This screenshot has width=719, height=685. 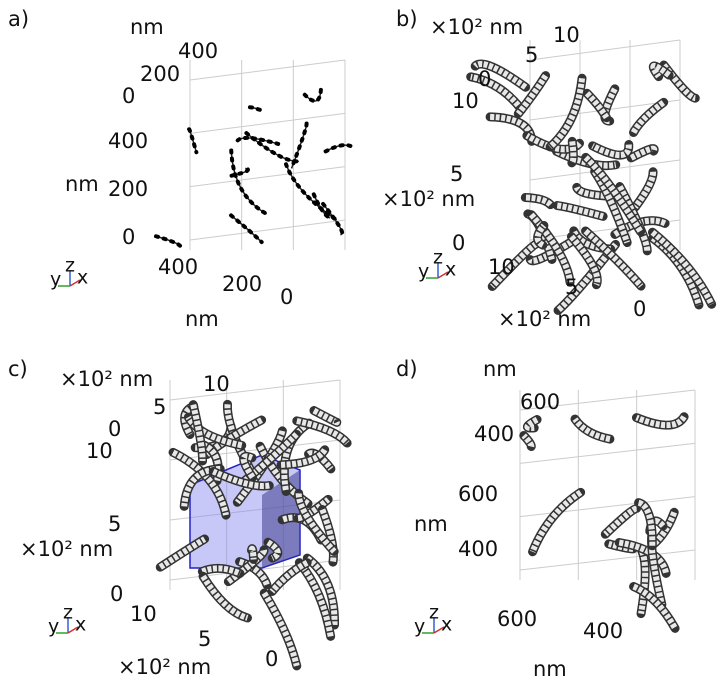 What do you see at coordinates (407, 369) in the screenshot?
I see `panel-label: d)` at bounding box center [407, 369].